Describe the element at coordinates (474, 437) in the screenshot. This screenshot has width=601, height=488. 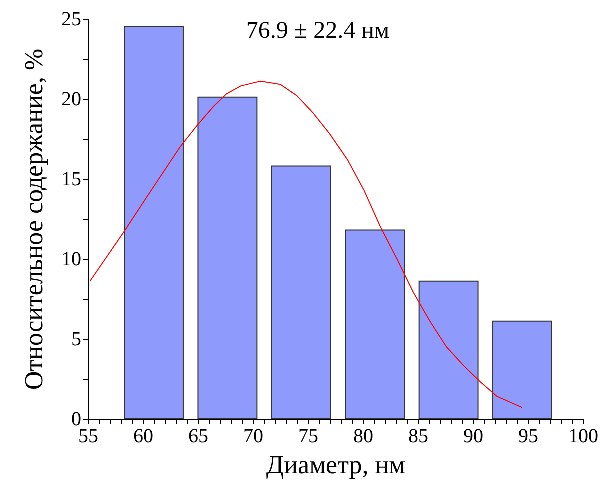
I see `x-tick-label: 90` at that location.